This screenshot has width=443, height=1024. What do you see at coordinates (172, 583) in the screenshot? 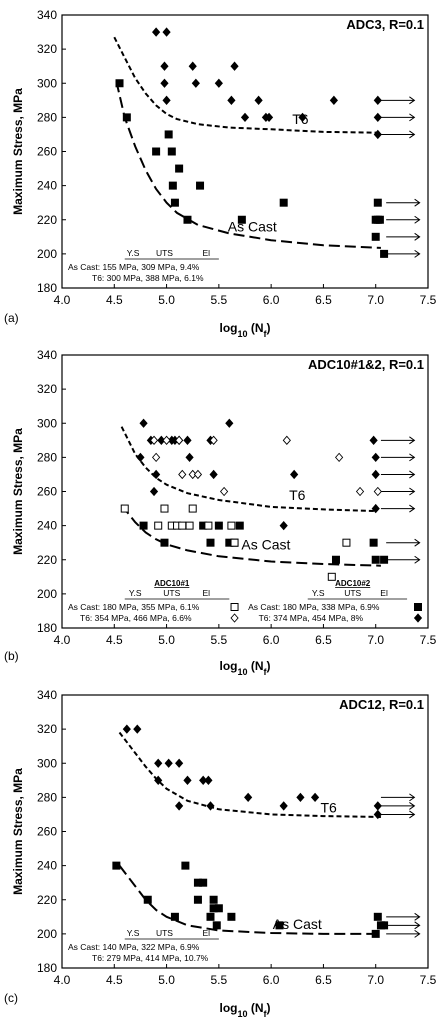
I see `props-group-label: ADC10#1` at bounding box center [172, 583].